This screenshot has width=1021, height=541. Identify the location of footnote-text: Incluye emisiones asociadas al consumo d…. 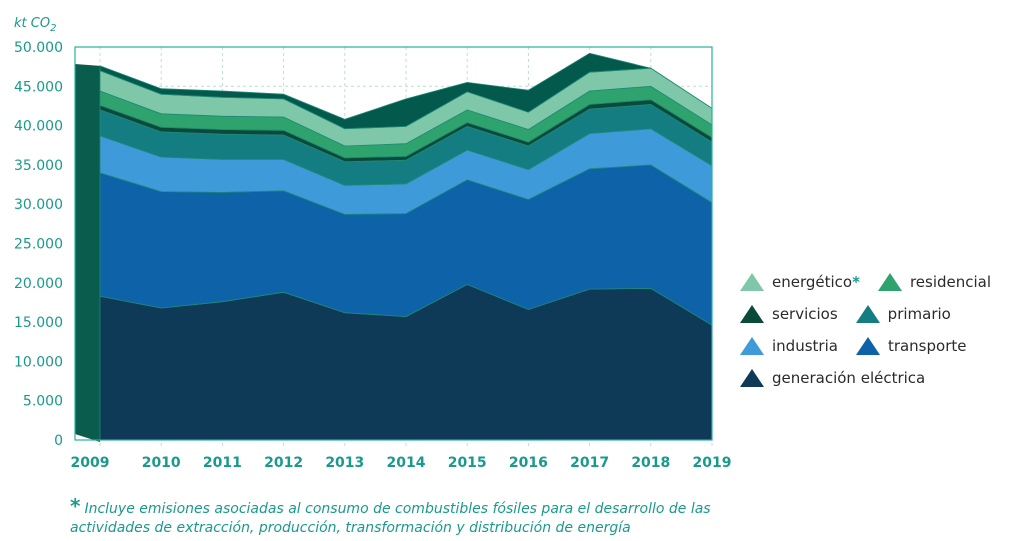
(390, 518).